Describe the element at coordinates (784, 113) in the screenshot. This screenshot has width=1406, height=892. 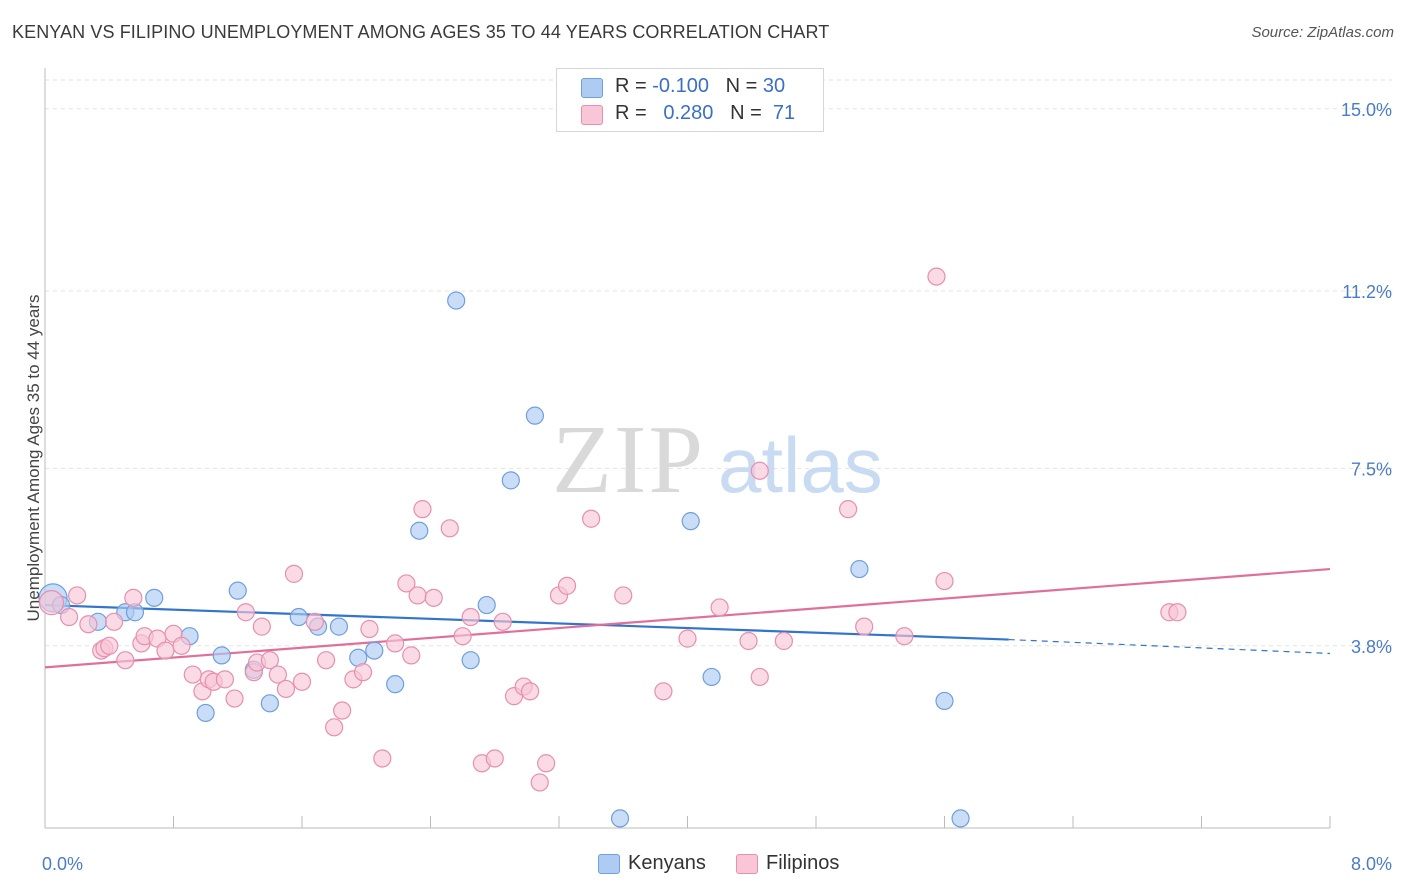
I see `legend-n-value: 71` at that location.